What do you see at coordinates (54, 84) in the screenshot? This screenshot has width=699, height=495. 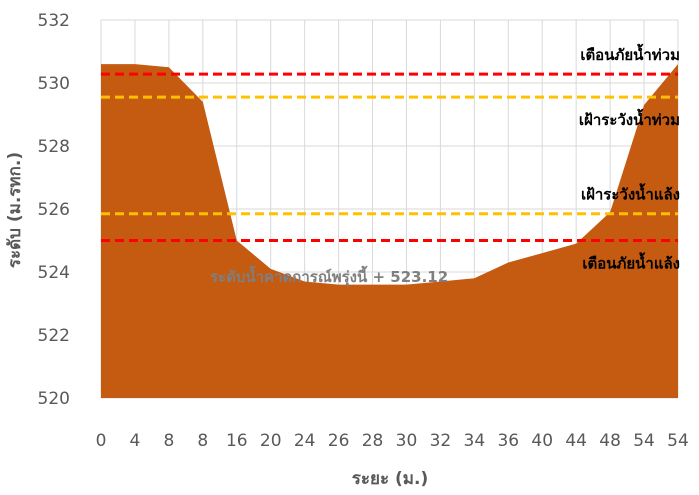 I see `y-tick-label: 530` at bounding box center [54, 84].